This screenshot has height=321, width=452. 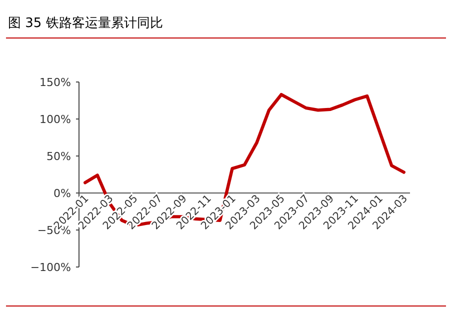 What do you see at coordinates (85, 23) in the screenshot?
I see `chart-title: 图 35 铁路客运量累计同比` at bounding box center [85, 23].